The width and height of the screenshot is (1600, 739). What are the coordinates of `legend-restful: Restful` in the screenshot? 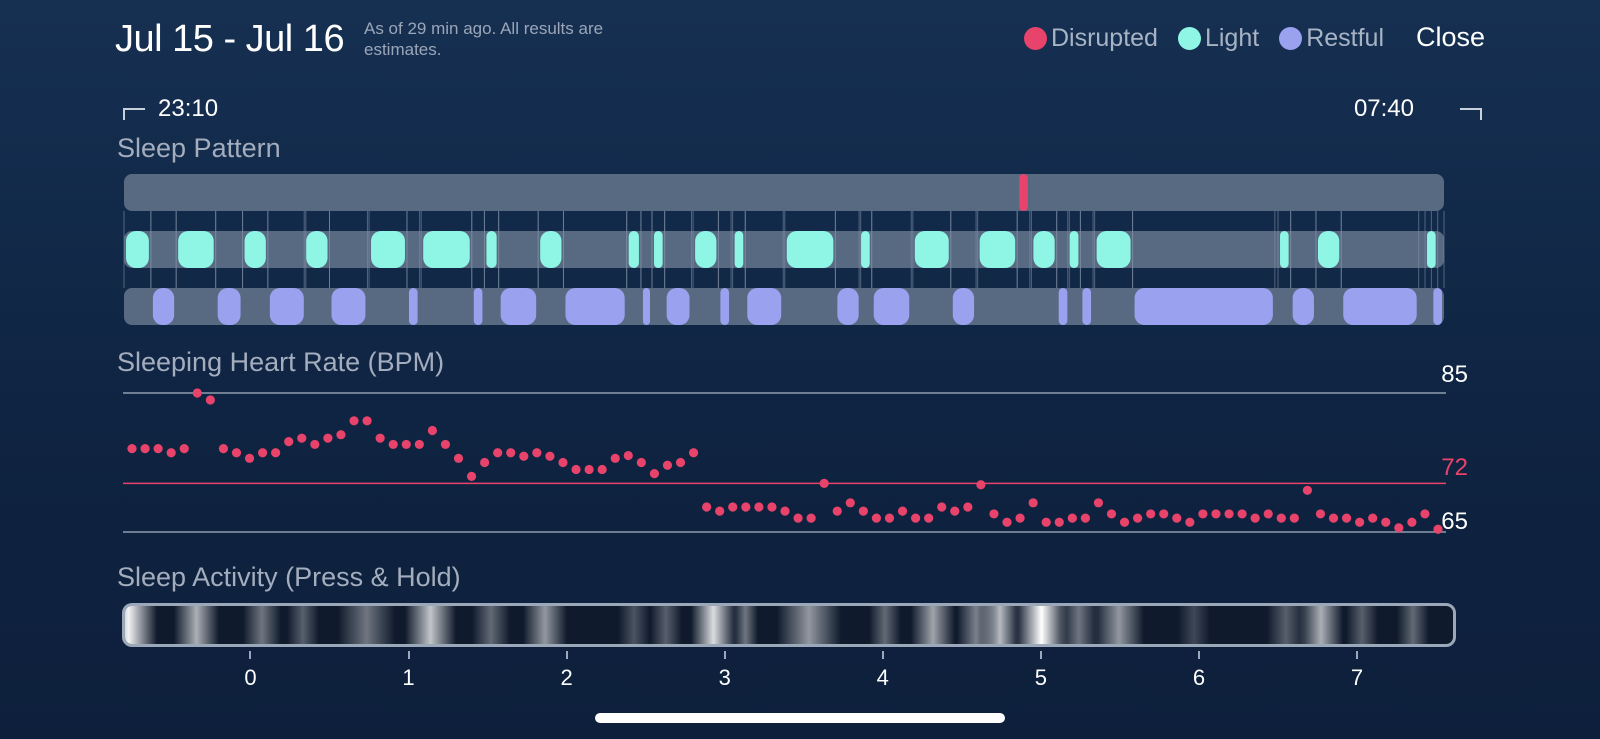 It's located at (1331, 38).